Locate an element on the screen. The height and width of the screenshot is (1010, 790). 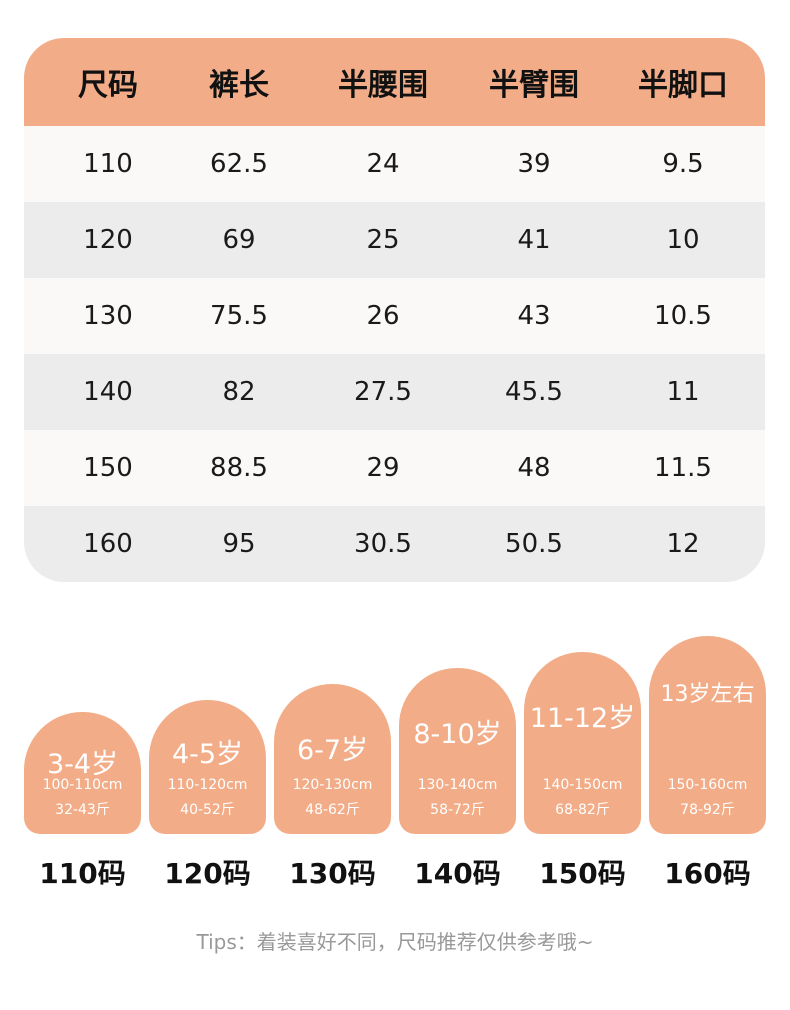
table-cell: 130 is located at coordinates (108, 316).